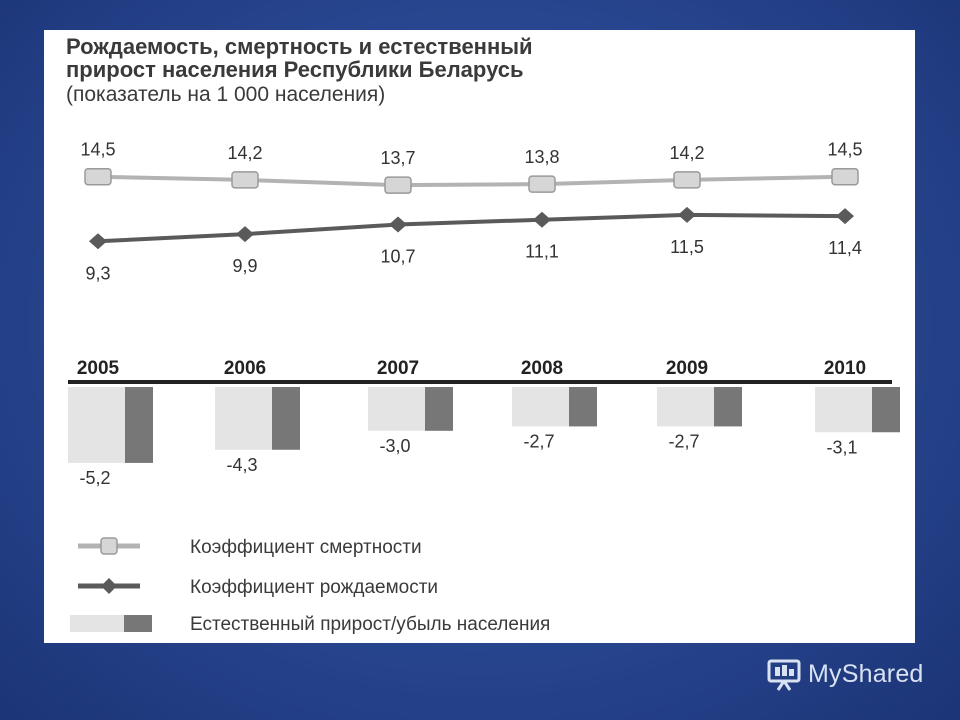 This screenshot has height=720, width=960. Describe the element at coordinates (541, 157) in the screenshot. I see `mortality-label-2008: 13,8` at that location.